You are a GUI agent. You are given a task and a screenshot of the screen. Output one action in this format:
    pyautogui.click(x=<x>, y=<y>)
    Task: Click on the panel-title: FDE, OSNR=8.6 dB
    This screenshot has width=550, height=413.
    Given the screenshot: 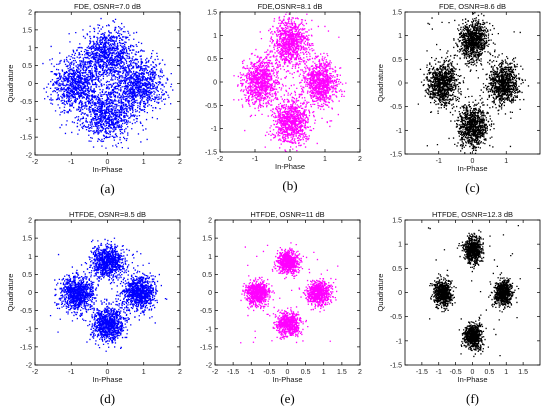 What is the action you would take?
    pyautogui.click(x=472, y=6)
    